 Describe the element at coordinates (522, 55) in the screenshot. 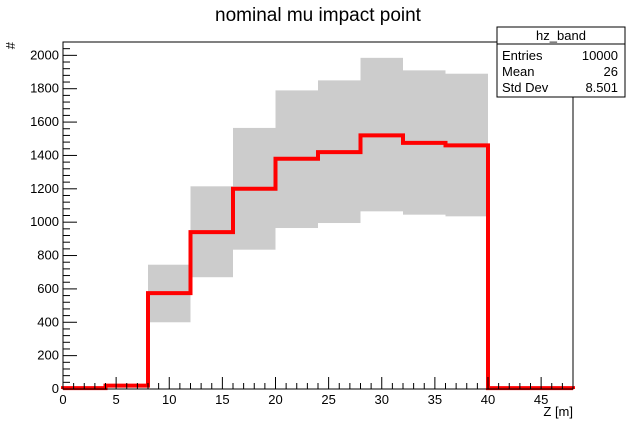

I see `stats-entries-label: Entries` at that location.